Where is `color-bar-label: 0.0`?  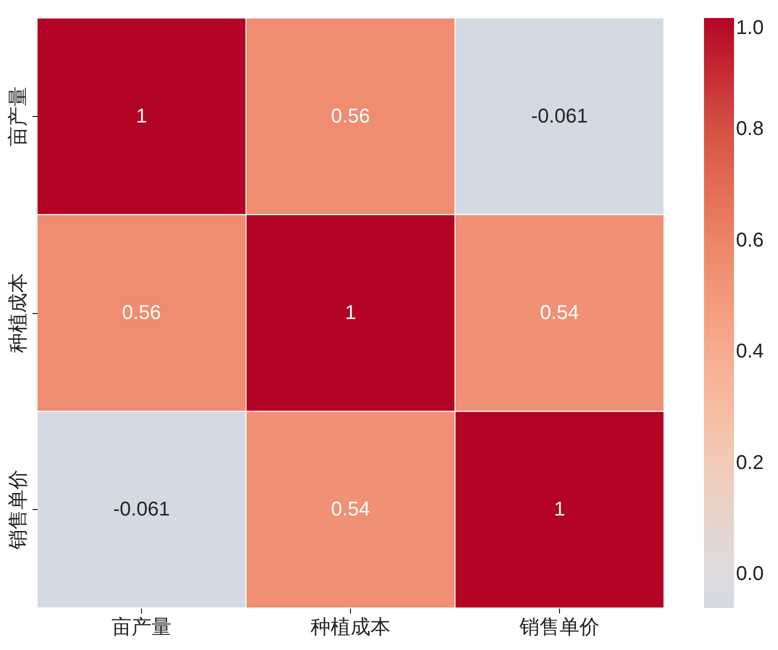 color-bar-label: 0.0 is located at coordinates (750, 574).